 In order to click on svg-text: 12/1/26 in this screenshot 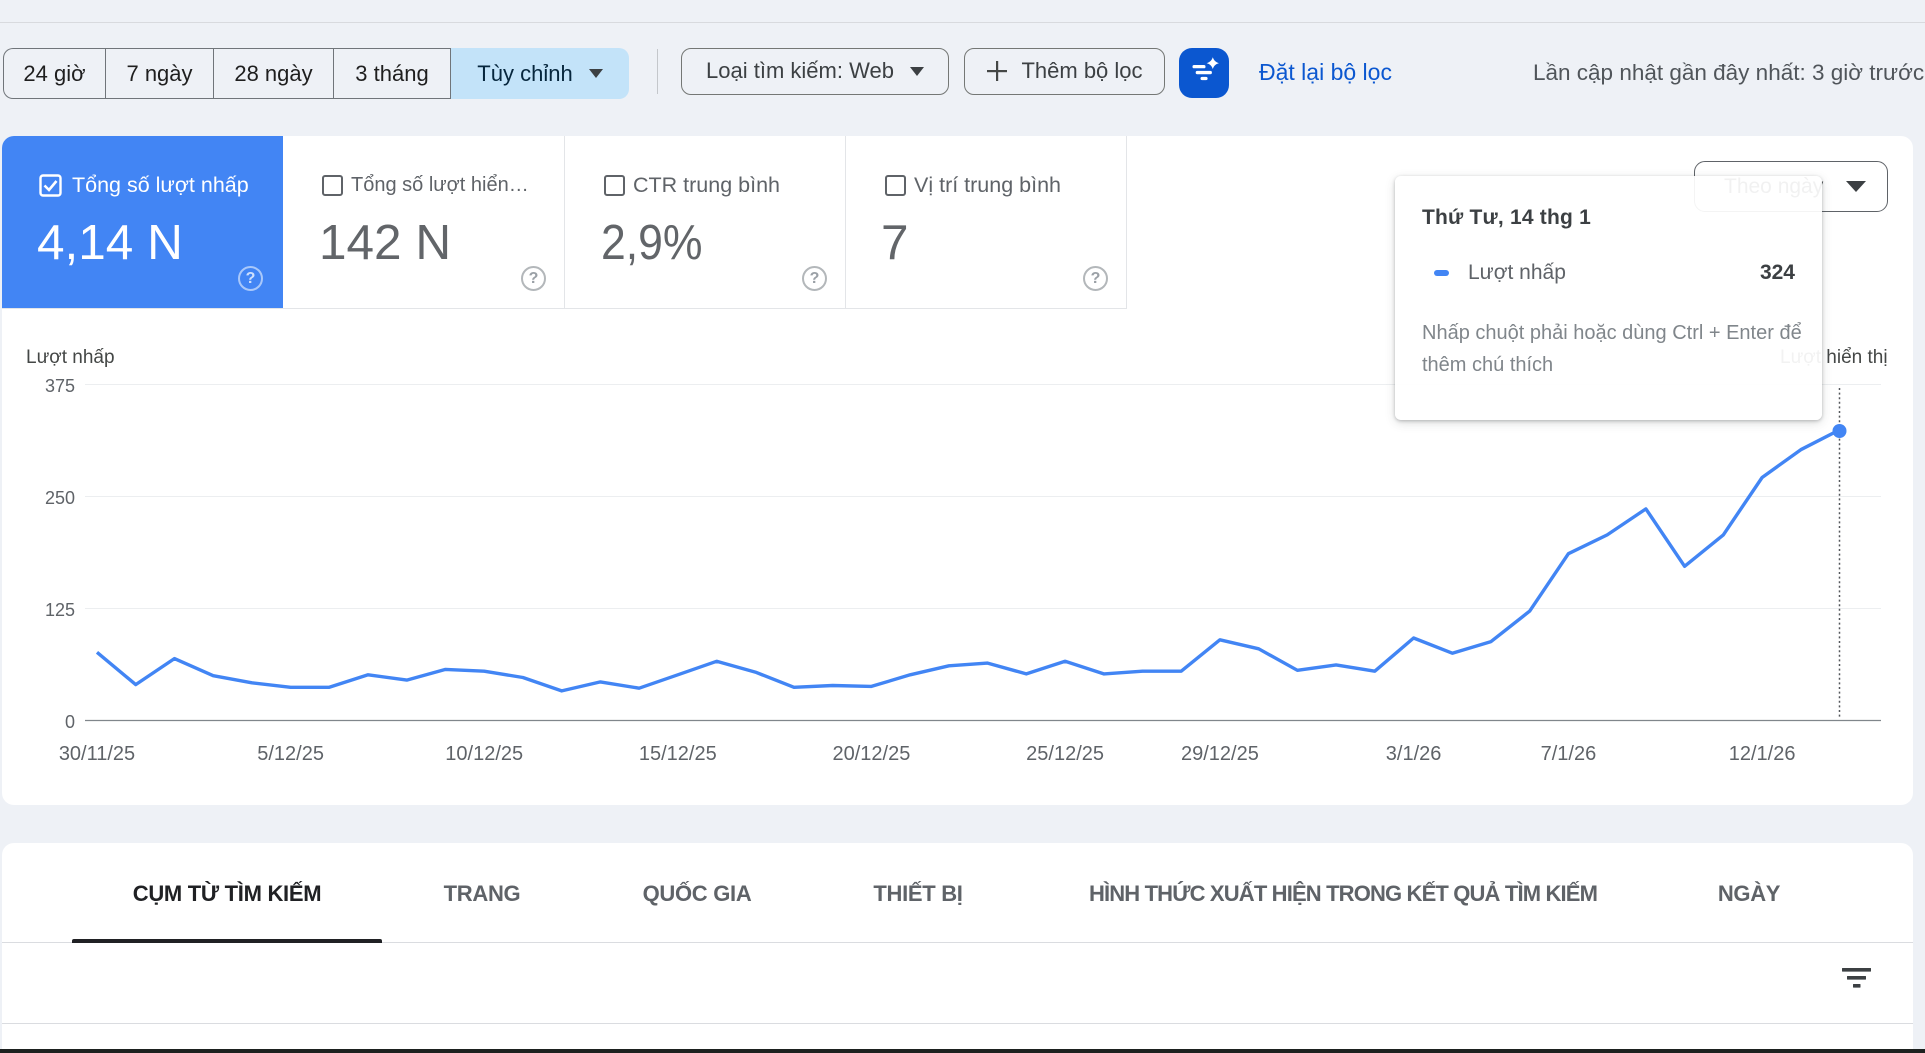, I will do `click(1762, 754)`.